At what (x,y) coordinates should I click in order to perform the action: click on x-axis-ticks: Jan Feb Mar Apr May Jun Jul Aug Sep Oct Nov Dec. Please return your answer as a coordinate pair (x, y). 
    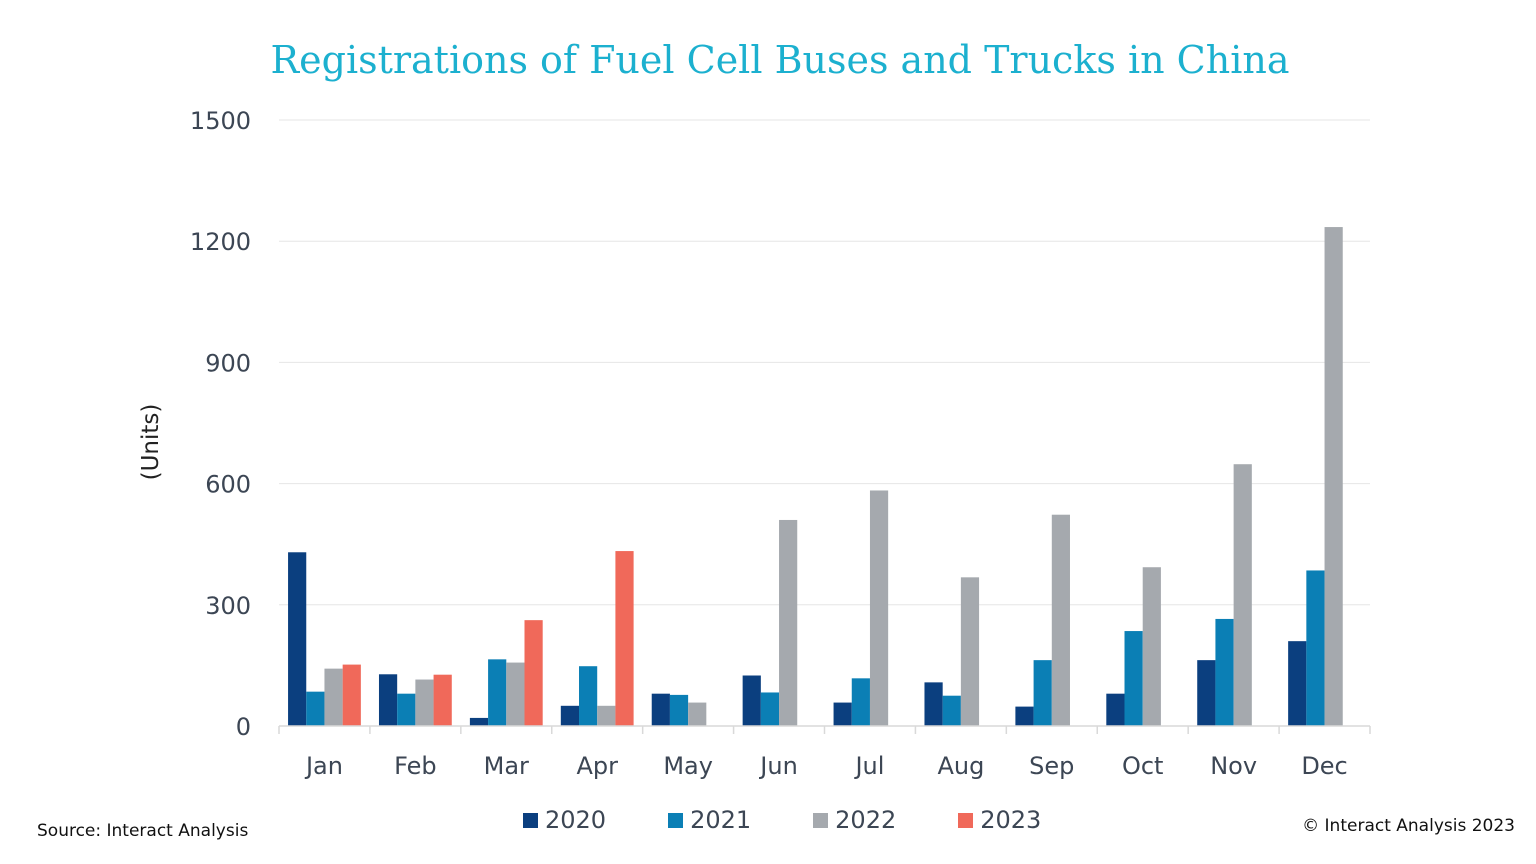
    Looking at the image, I should click on (826, 766).